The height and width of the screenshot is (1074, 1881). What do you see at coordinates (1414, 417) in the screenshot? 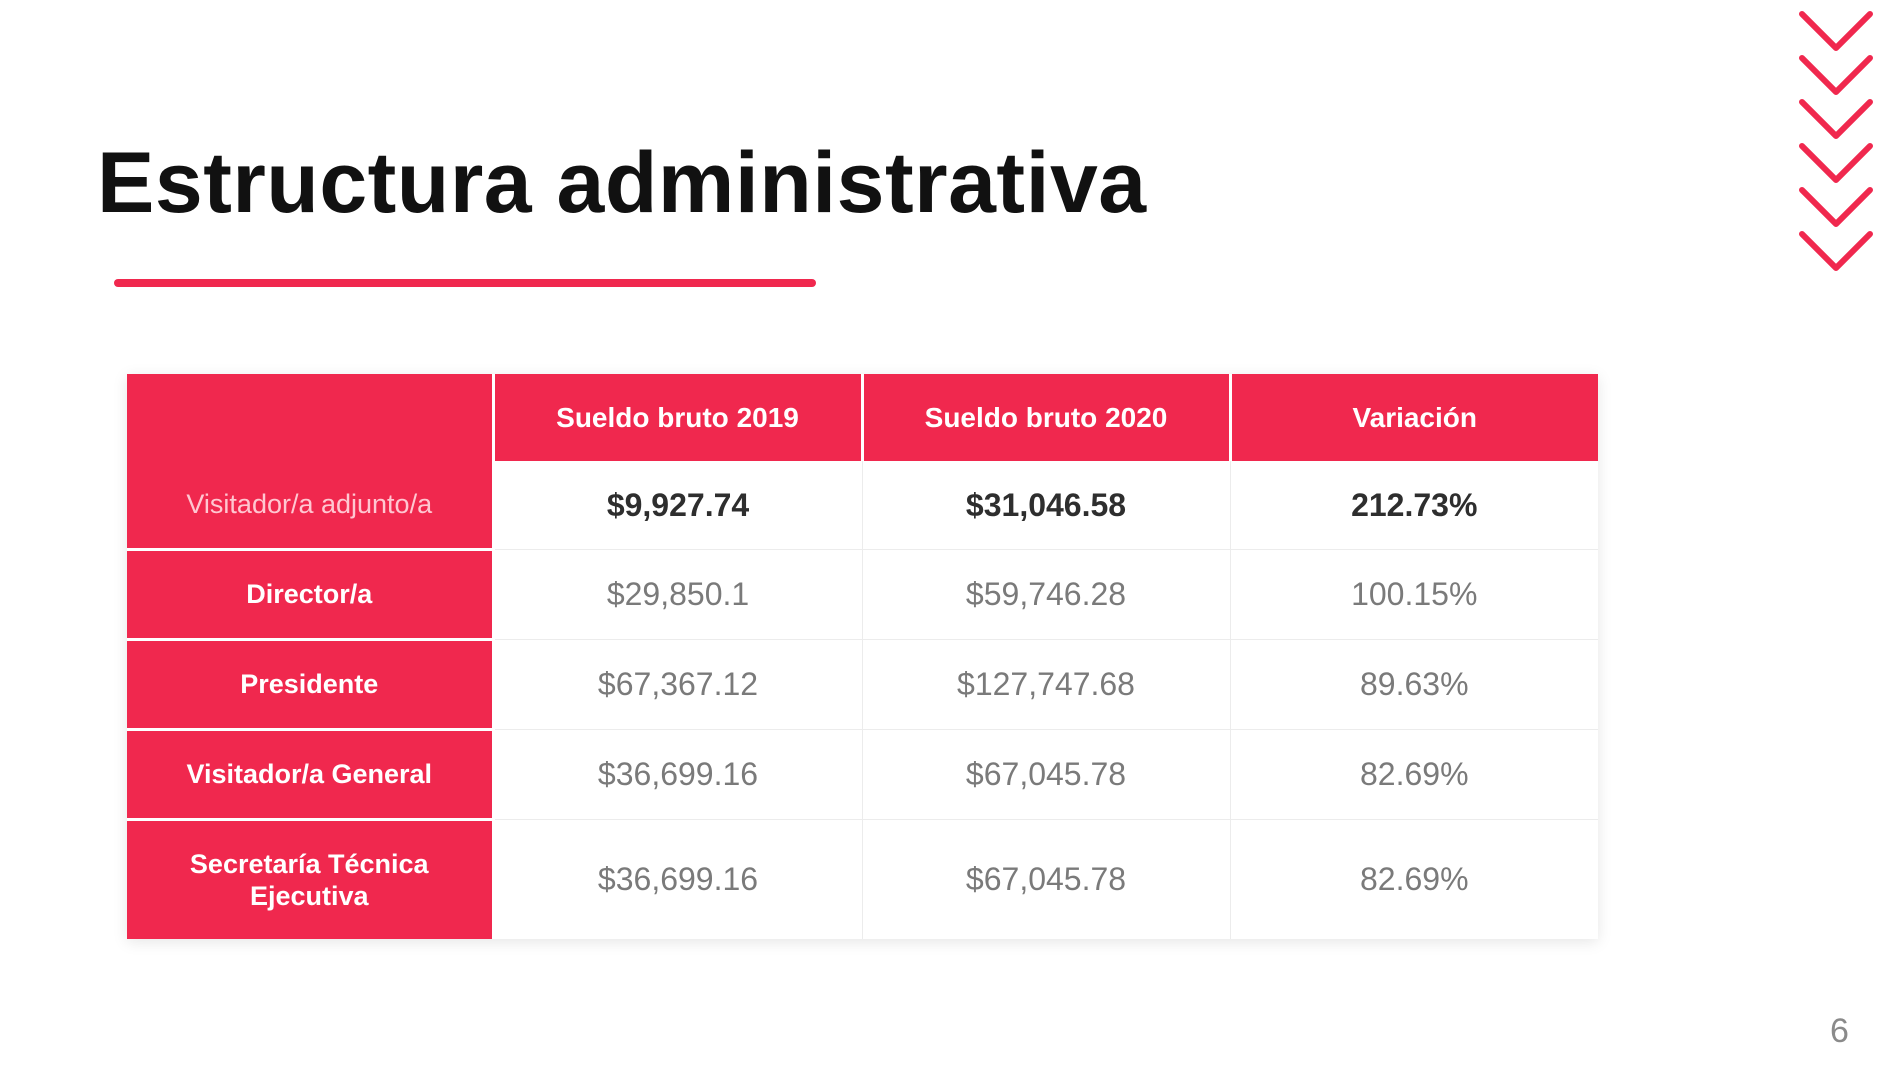
I see `header-cell-variacion: Variación` at bounding box center [1414, 417].